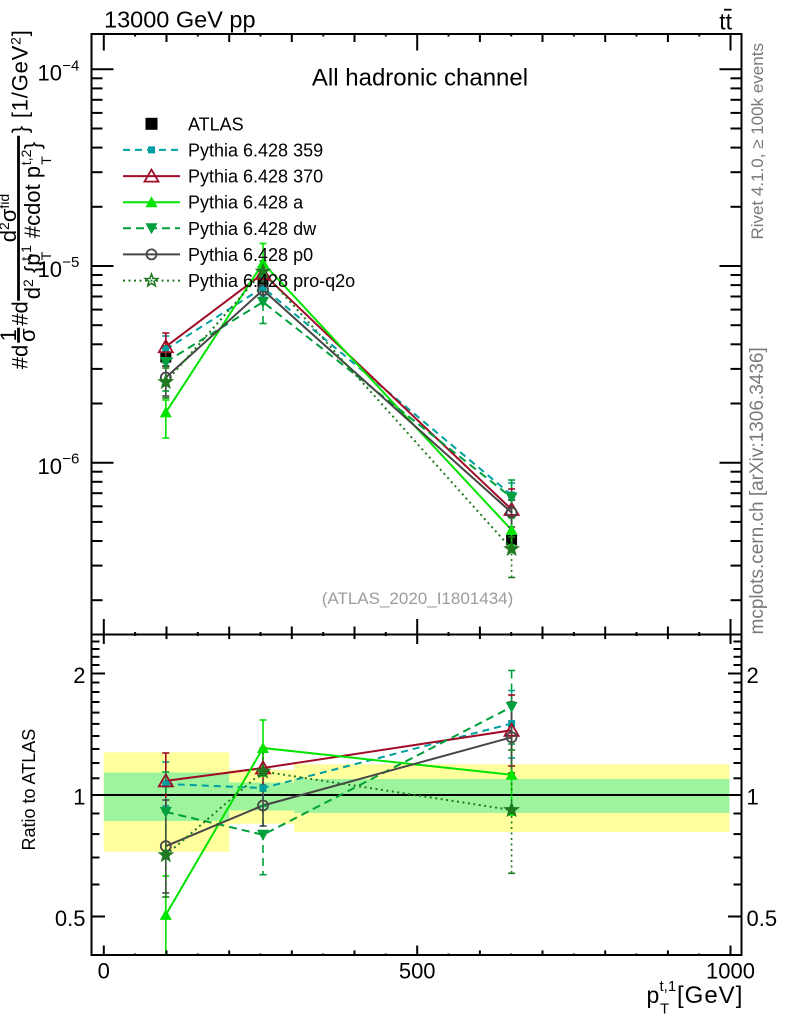 The height and width of the screenshot is (1024, 786). I want to click on svg-text: d2 {p, so click(32, 276).